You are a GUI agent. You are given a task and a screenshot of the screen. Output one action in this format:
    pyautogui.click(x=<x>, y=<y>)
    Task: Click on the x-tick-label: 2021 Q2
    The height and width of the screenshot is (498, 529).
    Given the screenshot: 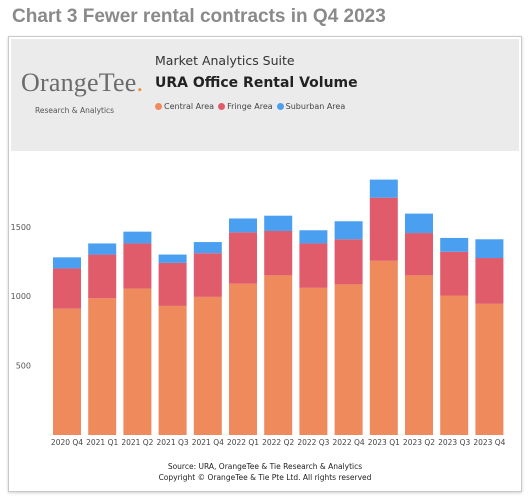 What is the action you would take?
    pyautogui.click(x=137, y=442)
    